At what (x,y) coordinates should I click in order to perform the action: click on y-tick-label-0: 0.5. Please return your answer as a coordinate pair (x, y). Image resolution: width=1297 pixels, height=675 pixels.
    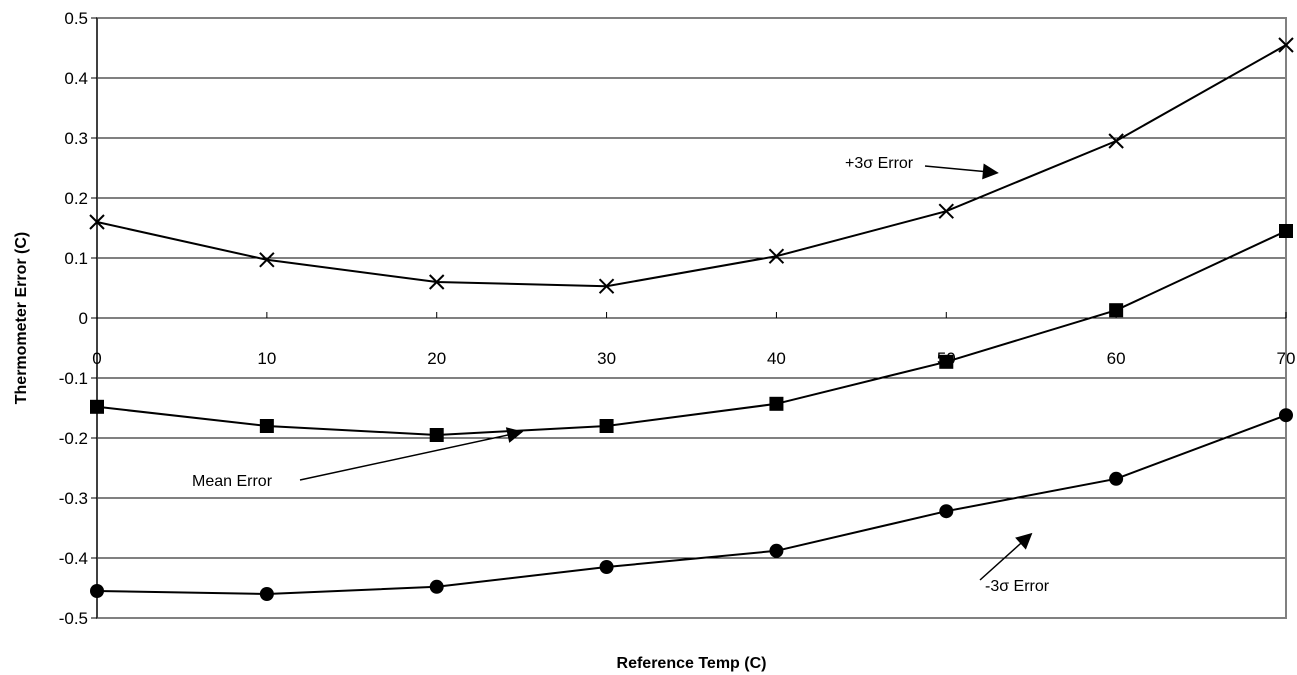
    Looking at the image, I should click on (76, 18).